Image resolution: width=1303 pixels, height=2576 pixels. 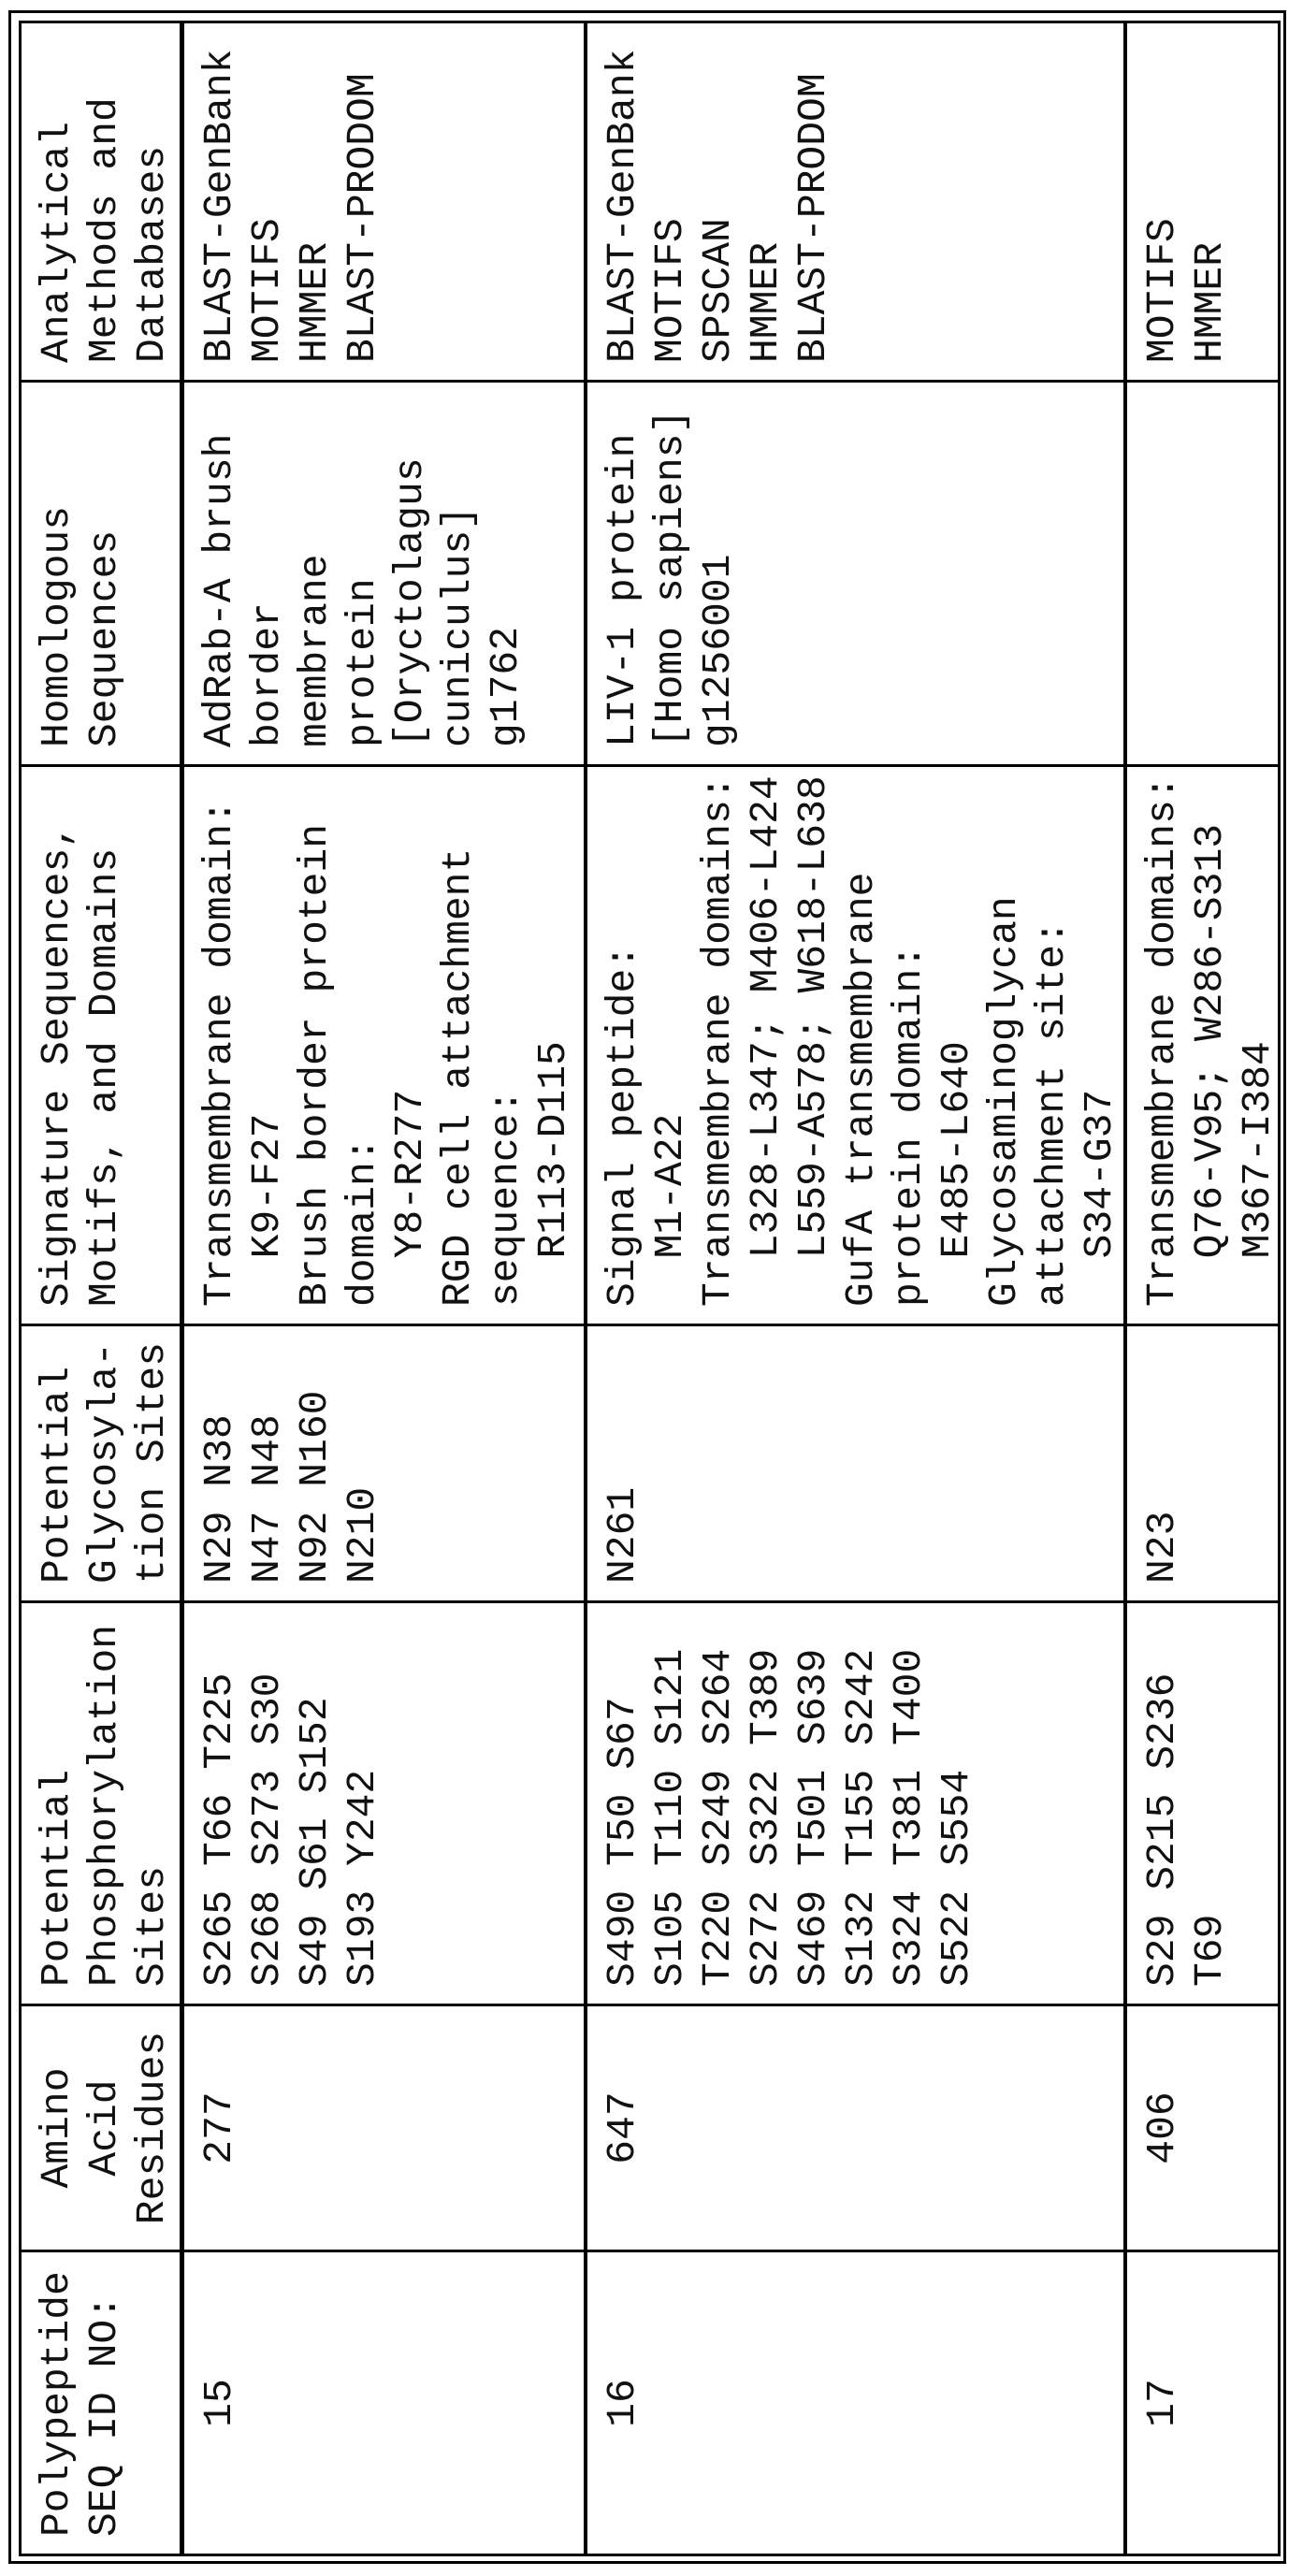 What do you see at coordinates (857, 2127) in the screenshot?
I see `cell-residues: 647` at bounding box center [857, 2127].